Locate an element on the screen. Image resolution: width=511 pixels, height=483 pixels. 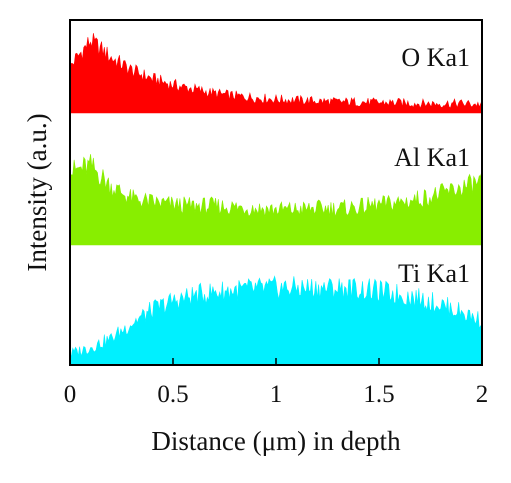
x-tick-label: 1.5 is located at coordinates (378, 394).